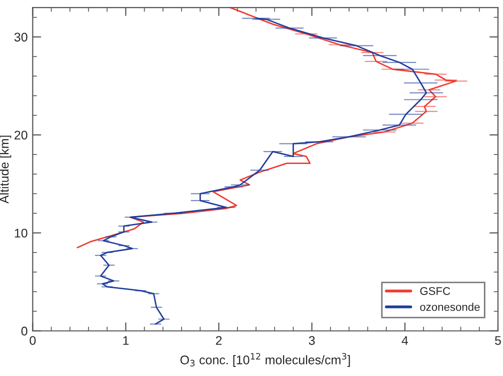  What do you see at coordinates (126, 340) in the screenshot?
I see `x-tick-label: 1` at bounding box center [126, 340].